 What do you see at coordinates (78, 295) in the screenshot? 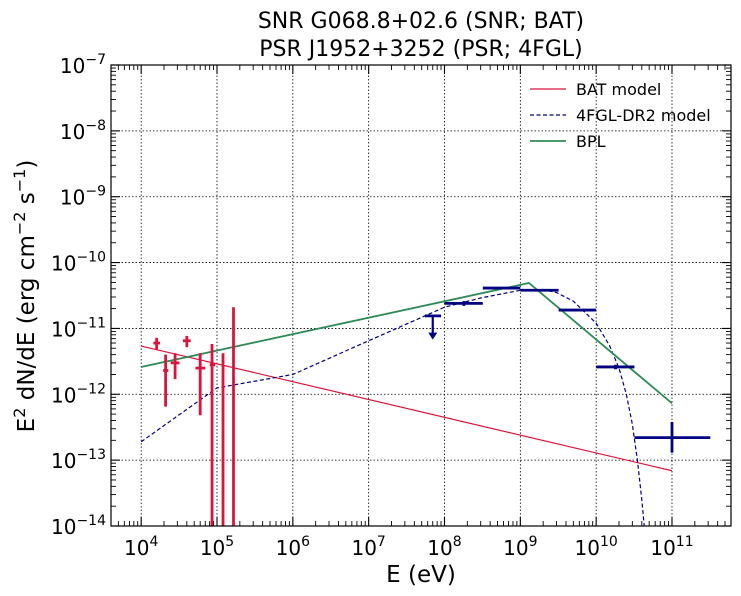
I see `y-tick-labels: 10⁻¹⁴ 10⁻¹³ 10⁻¹² 10⁻¹¹ 10⁻¹⁰ 10⁻⁹ 10⁻⁸ 10⁻⁷` at bounding box center [78, 295].